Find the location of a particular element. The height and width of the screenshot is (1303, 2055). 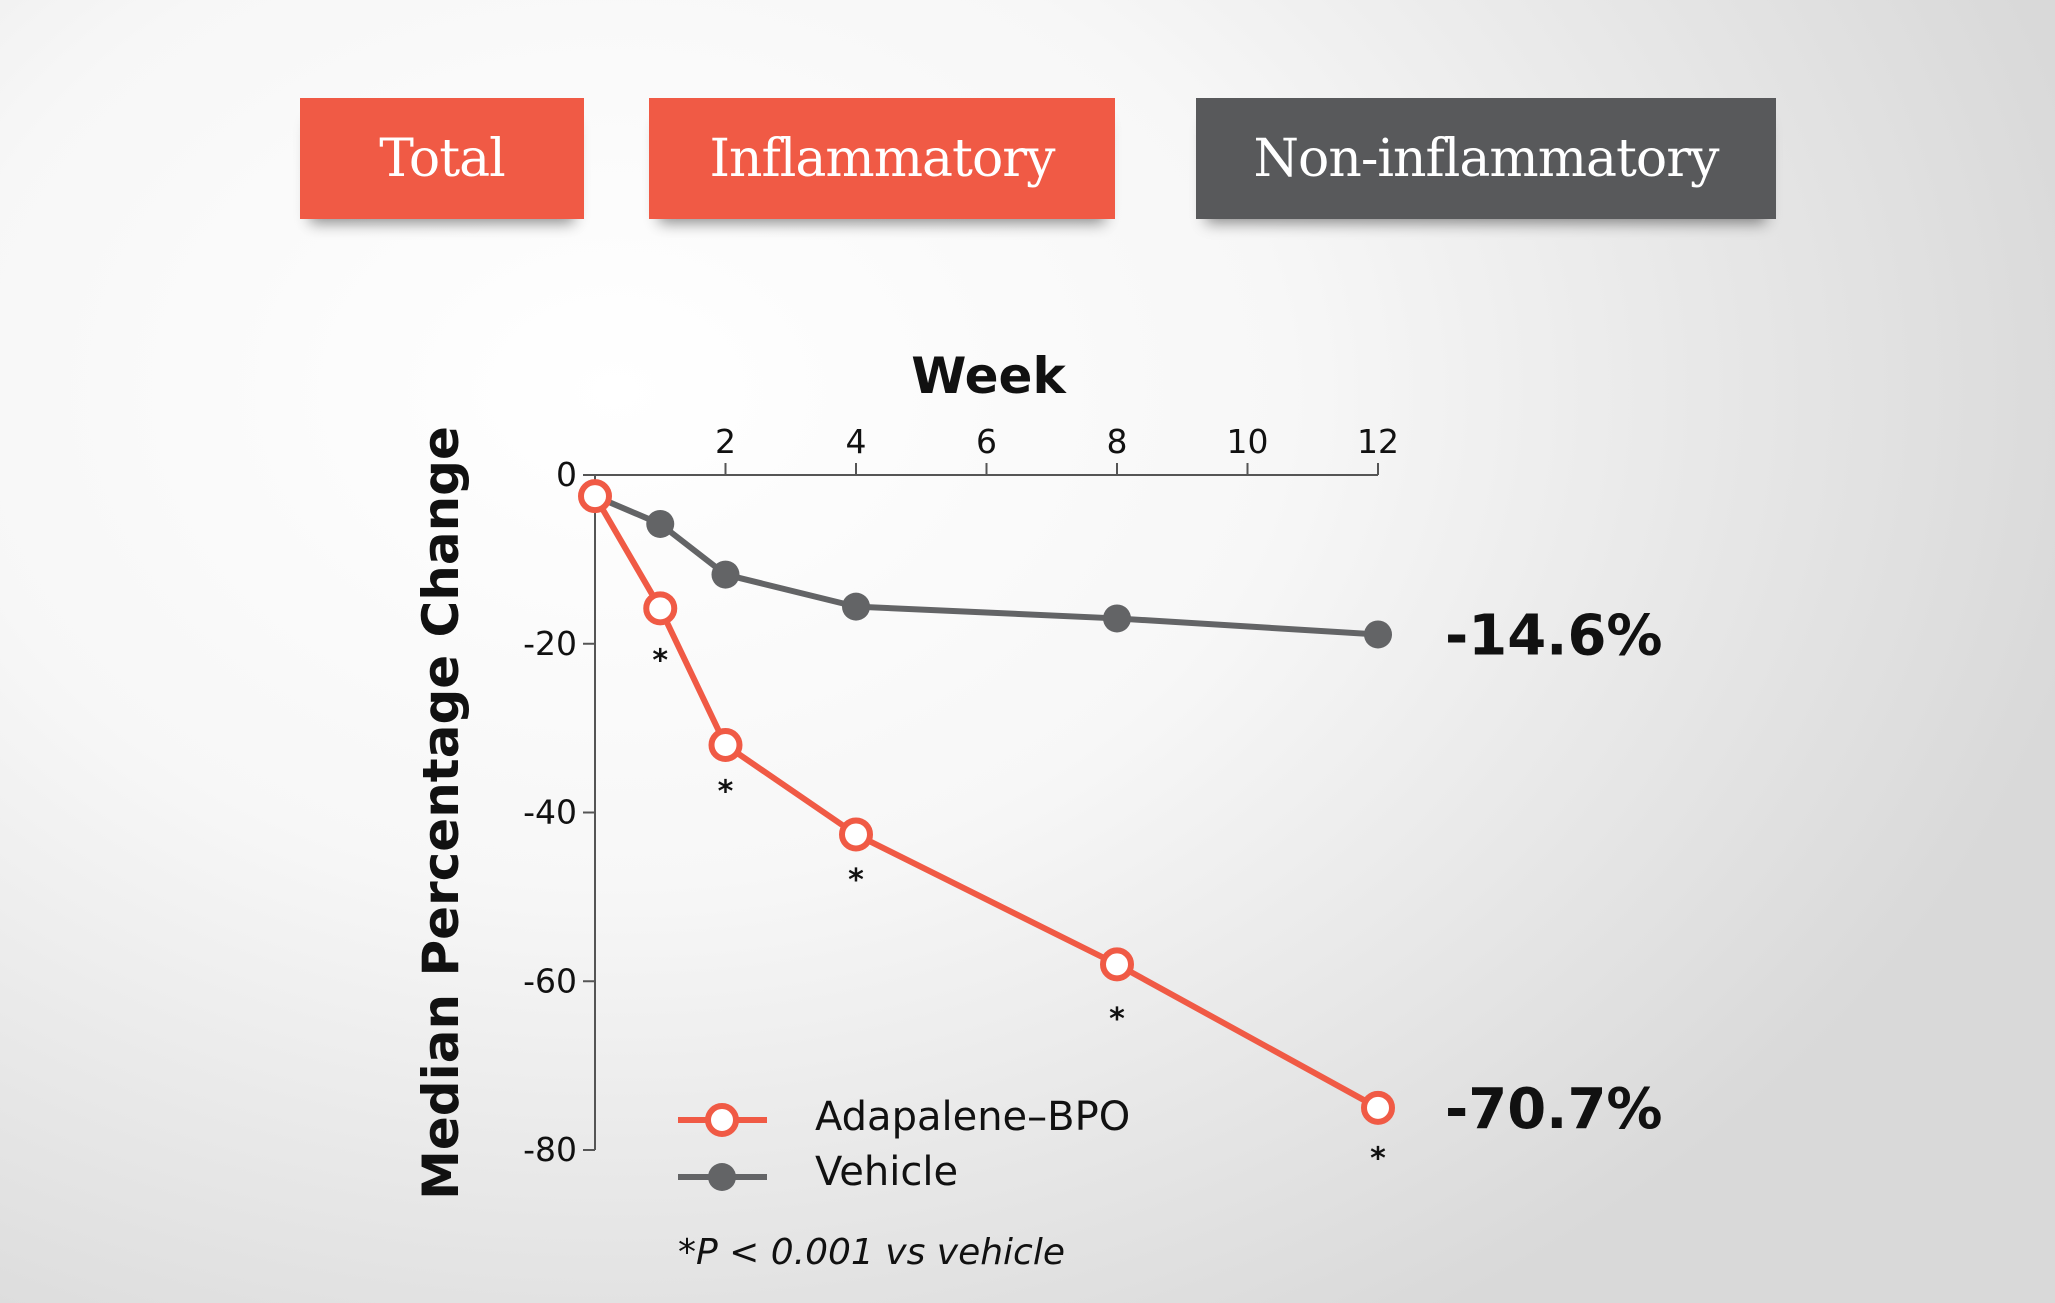

y-tick-label: 0 is located at coordinates (566, 474).